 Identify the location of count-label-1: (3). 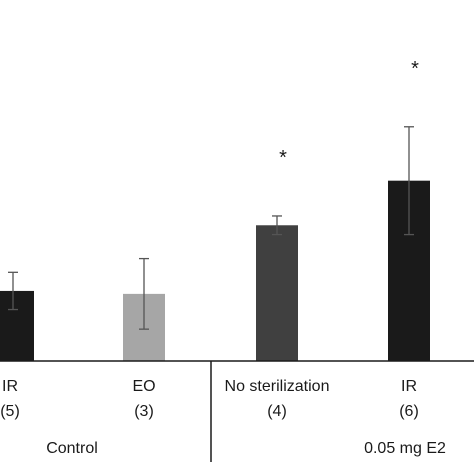
(144, 411).